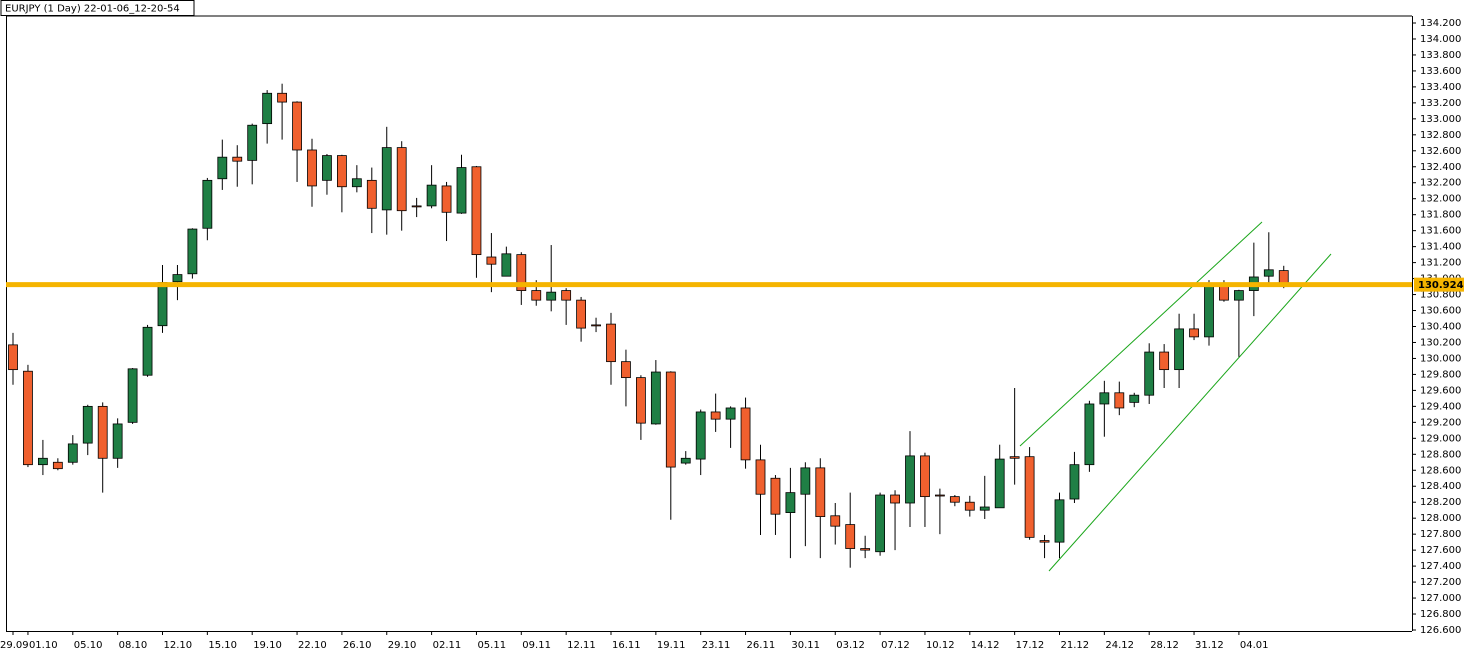  I want to click on x-tick-label: 19.10, so click(267, 645).